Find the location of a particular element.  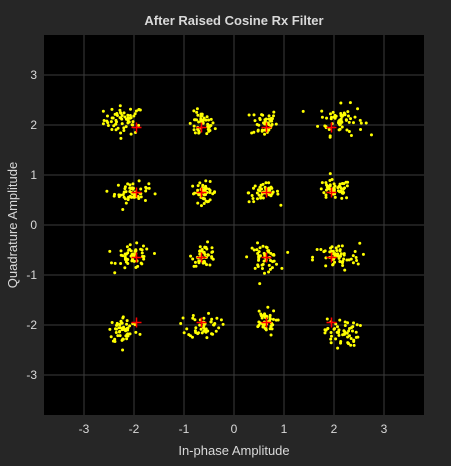

x-tick-label: -1 is located at coordinates (184, 429).